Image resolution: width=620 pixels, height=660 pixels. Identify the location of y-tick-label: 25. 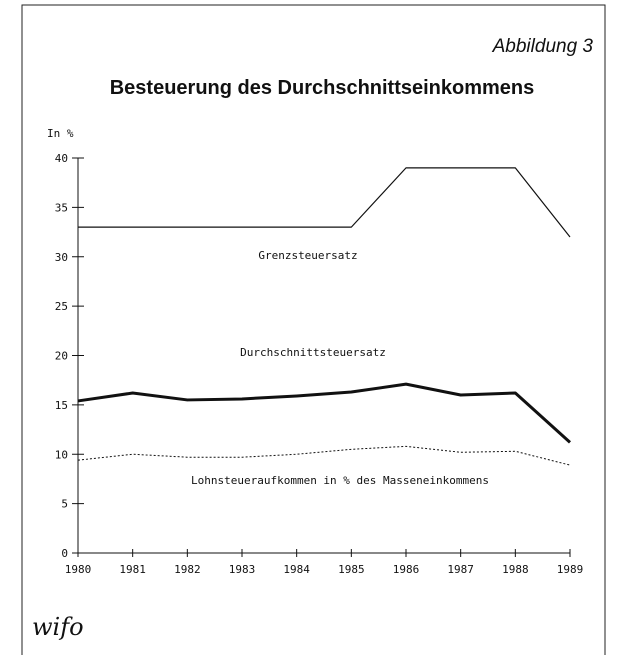
(61, 306).